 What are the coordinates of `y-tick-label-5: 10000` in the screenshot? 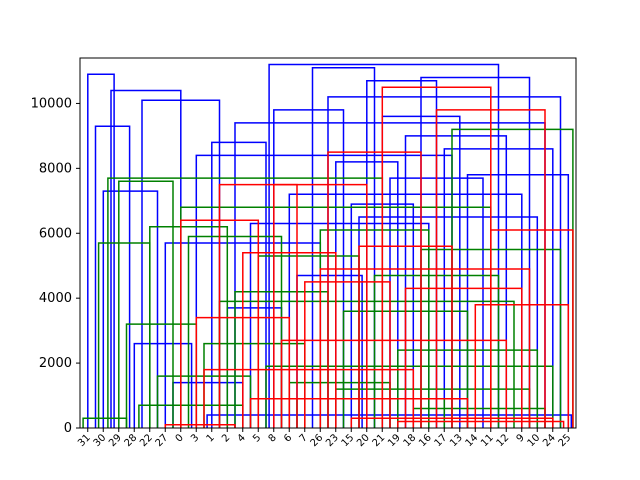 It's located at (51, 103).